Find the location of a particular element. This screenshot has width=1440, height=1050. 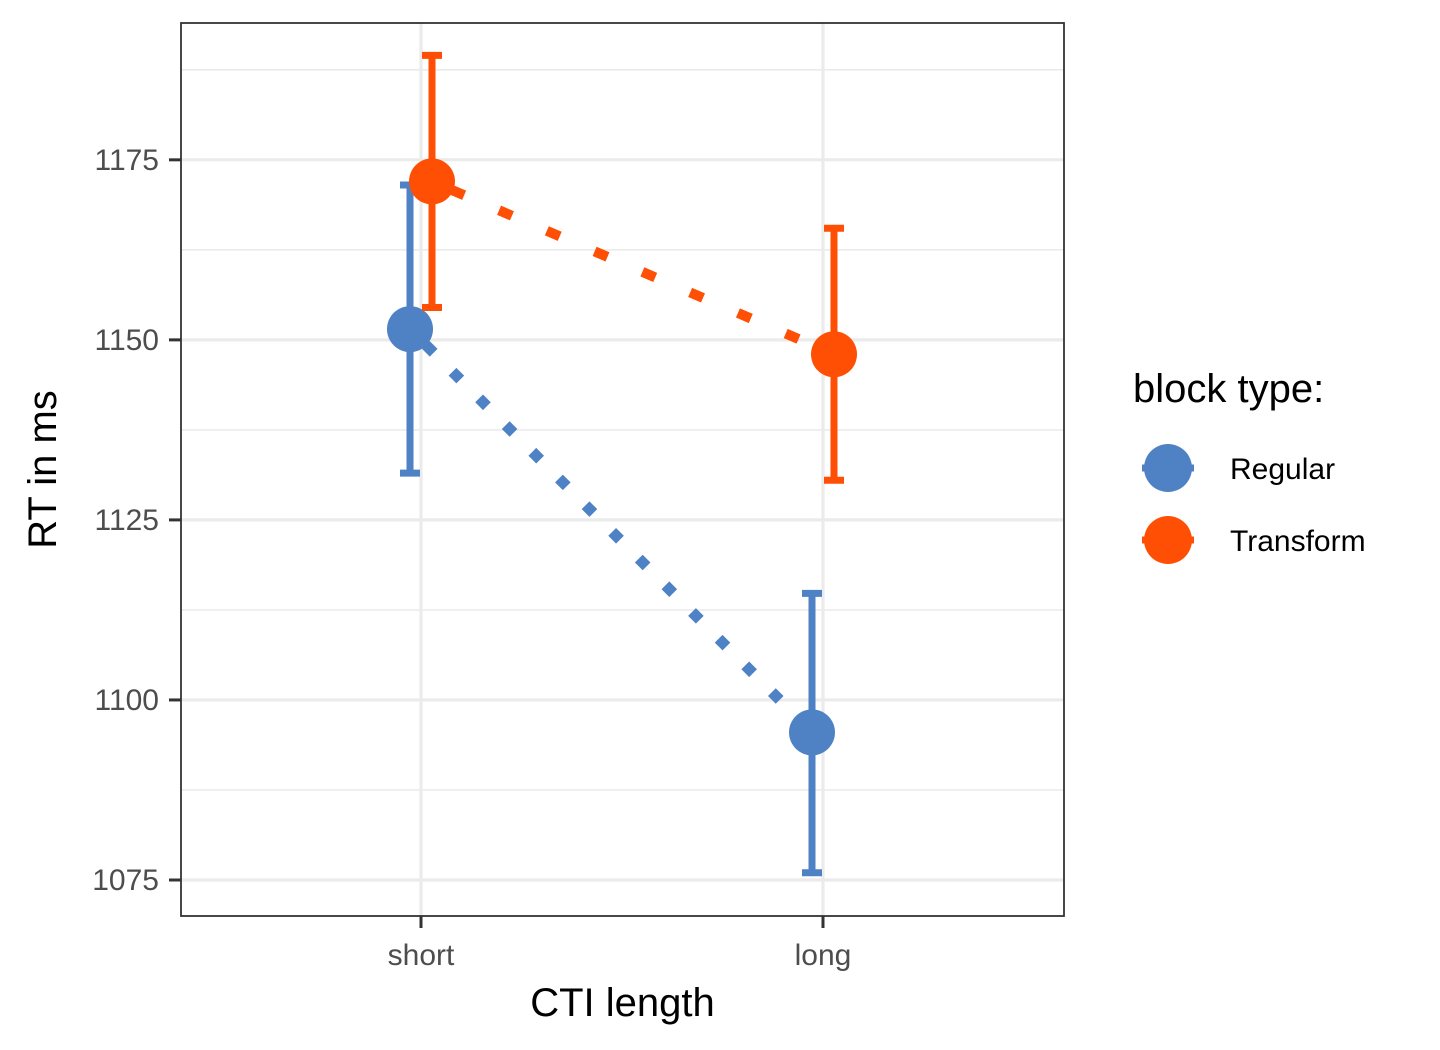

legend-item-regular: Regular is located at coordinates (1238, 468).